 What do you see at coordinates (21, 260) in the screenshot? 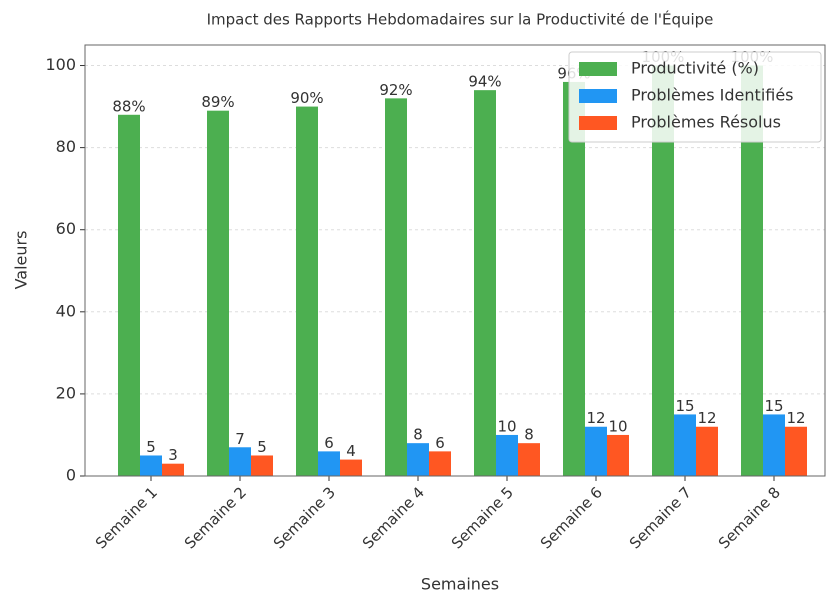
I see `y-axis-label: Valeurs` at bounding box center [21, 260].